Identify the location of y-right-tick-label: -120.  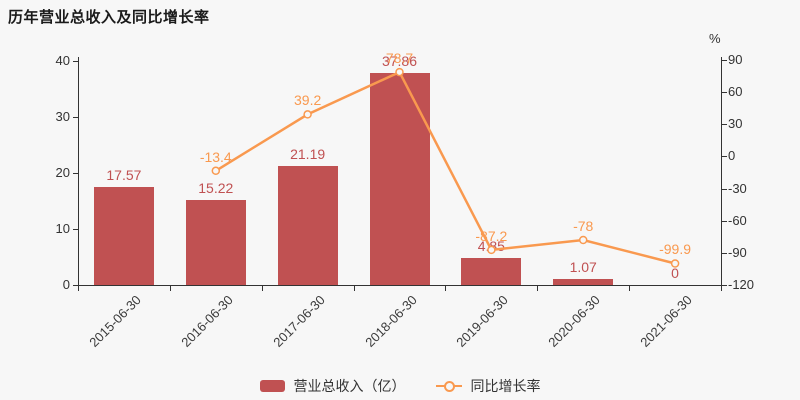
(741, 284).